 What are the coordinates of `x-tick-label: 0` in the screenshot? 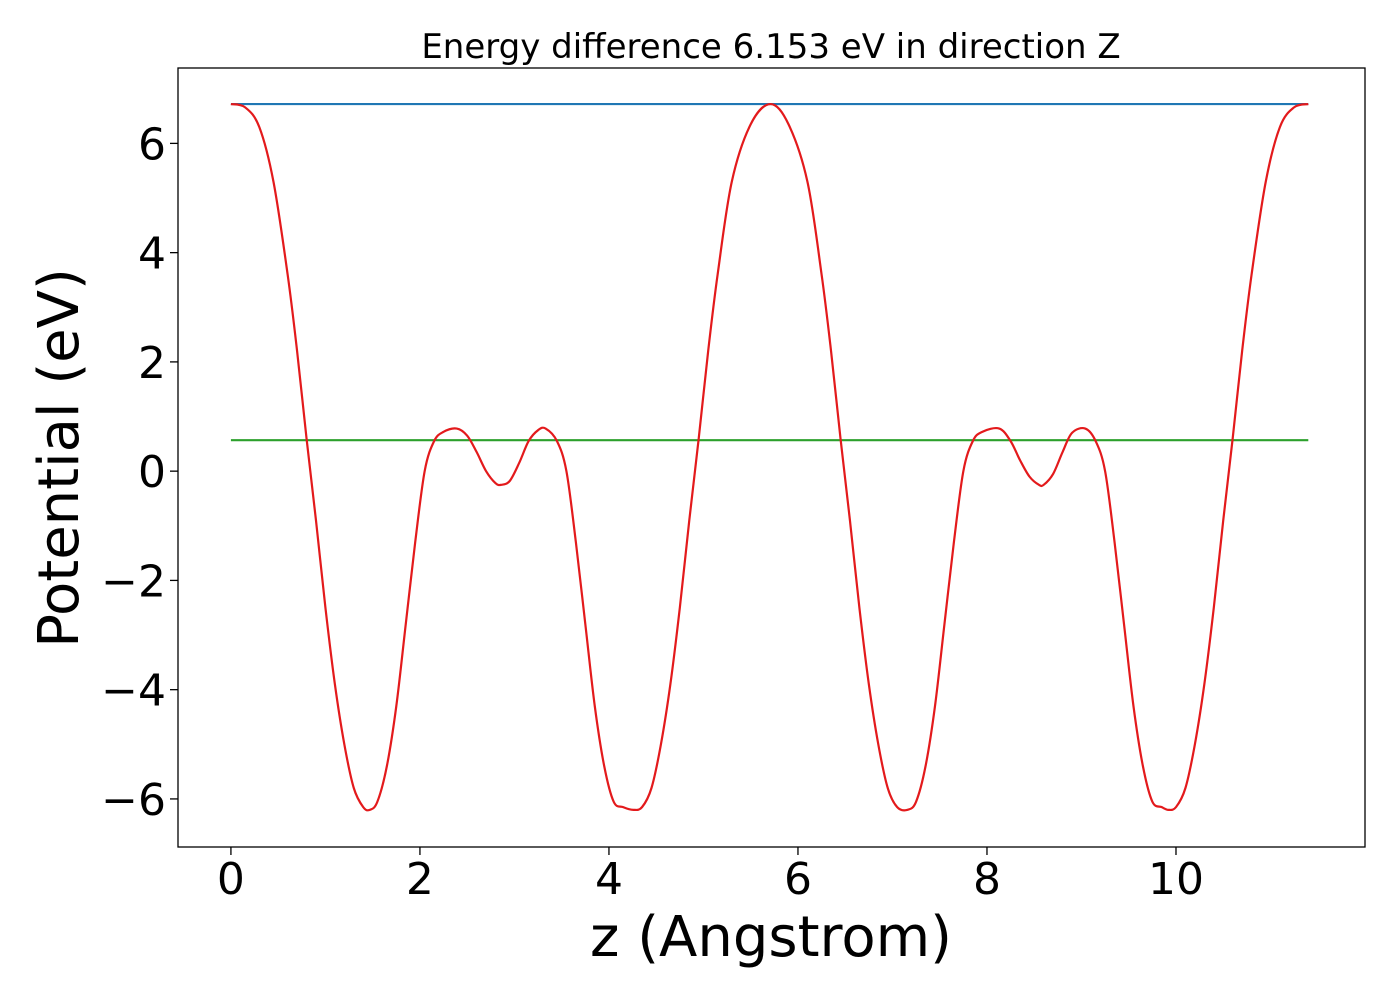 It's located at (231, 879).